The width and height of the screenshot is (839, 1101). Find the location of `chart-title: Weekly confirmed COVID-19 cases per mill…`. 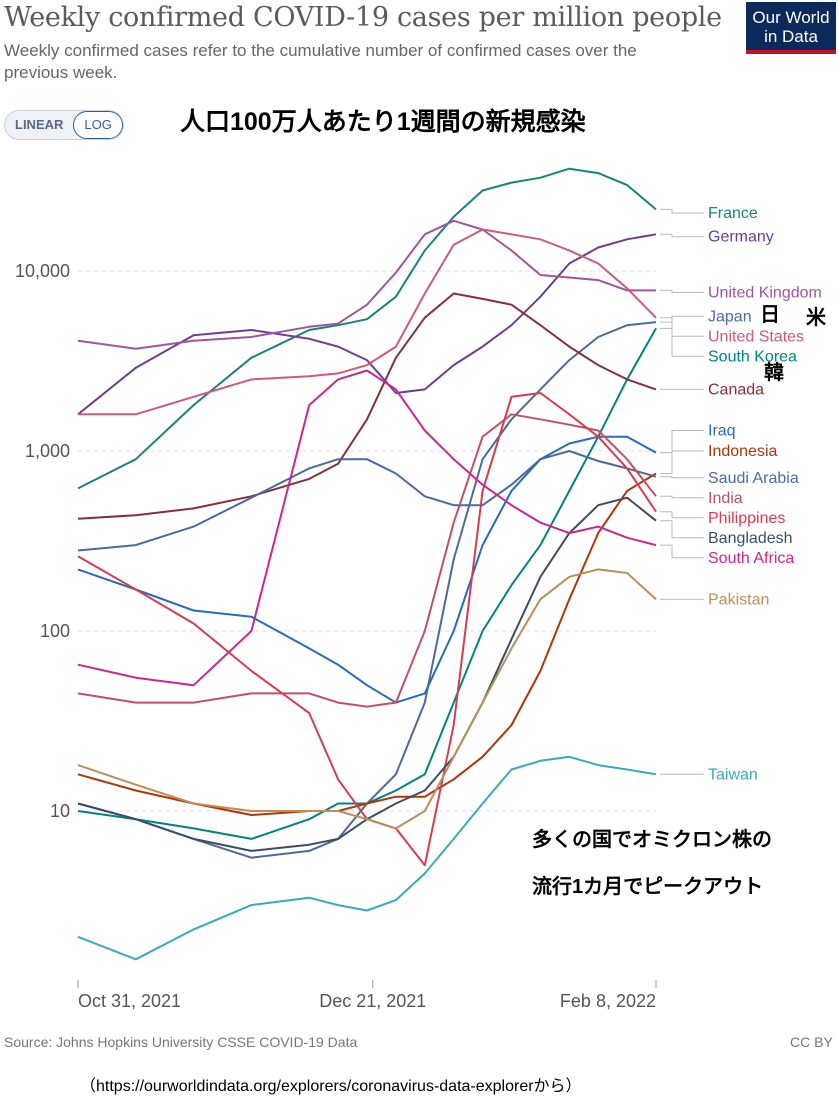

chart-title: Weekly confirmed COVID-19 cases per mill… is located at coordinates (363, 17).